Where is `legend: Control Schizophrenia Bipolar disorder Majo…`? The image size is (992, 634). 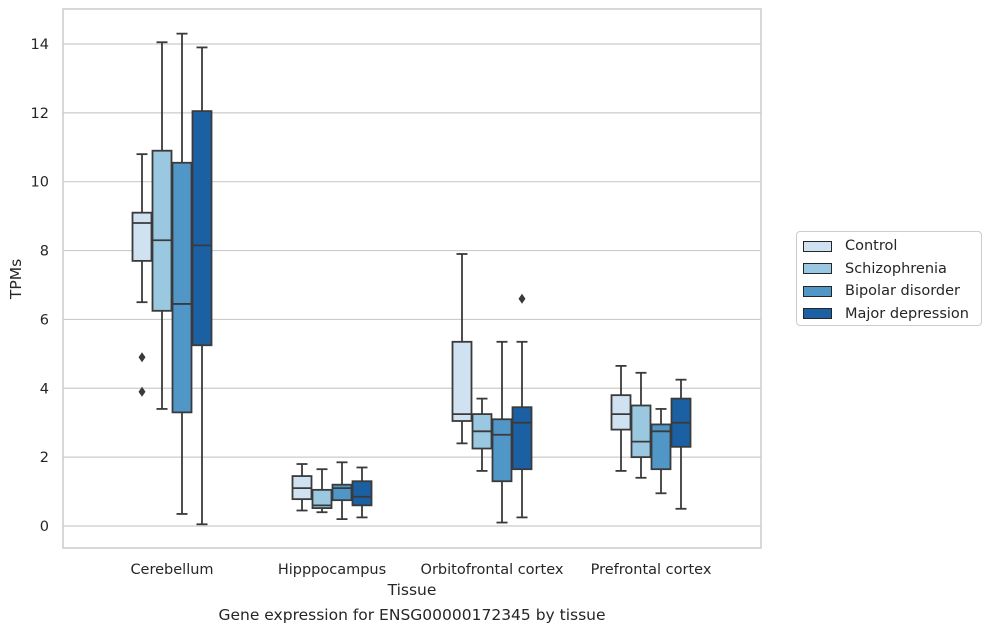 legend: Control Schizophrenia Bipolar disorder Majo… is located at coordinates (889, 278).